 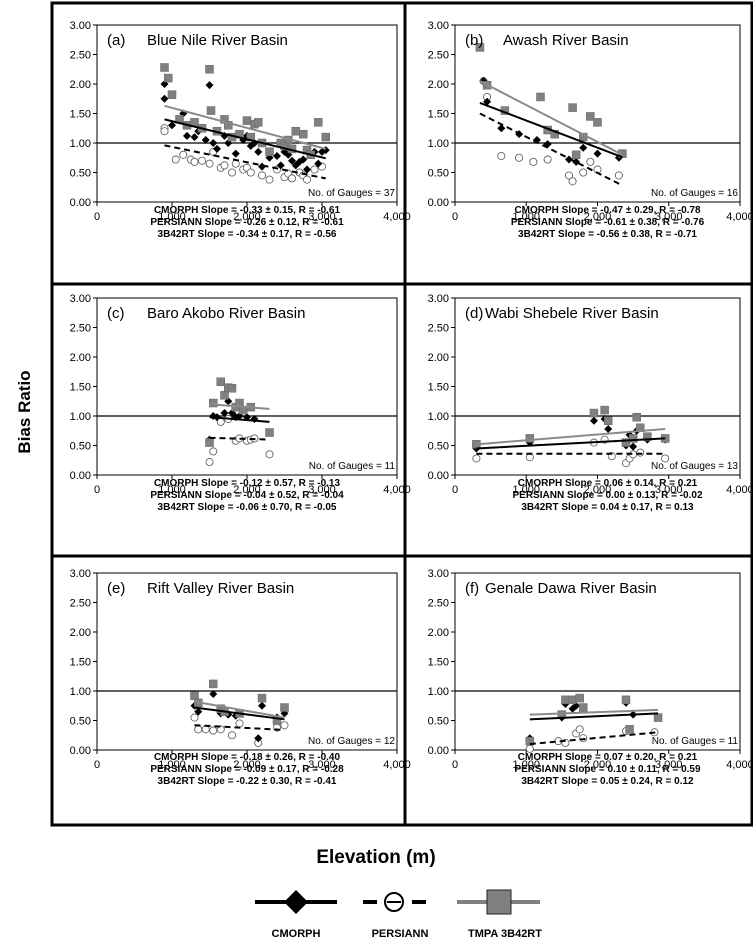 I want to click on square-marker-icon, so click(x=499, y=902).